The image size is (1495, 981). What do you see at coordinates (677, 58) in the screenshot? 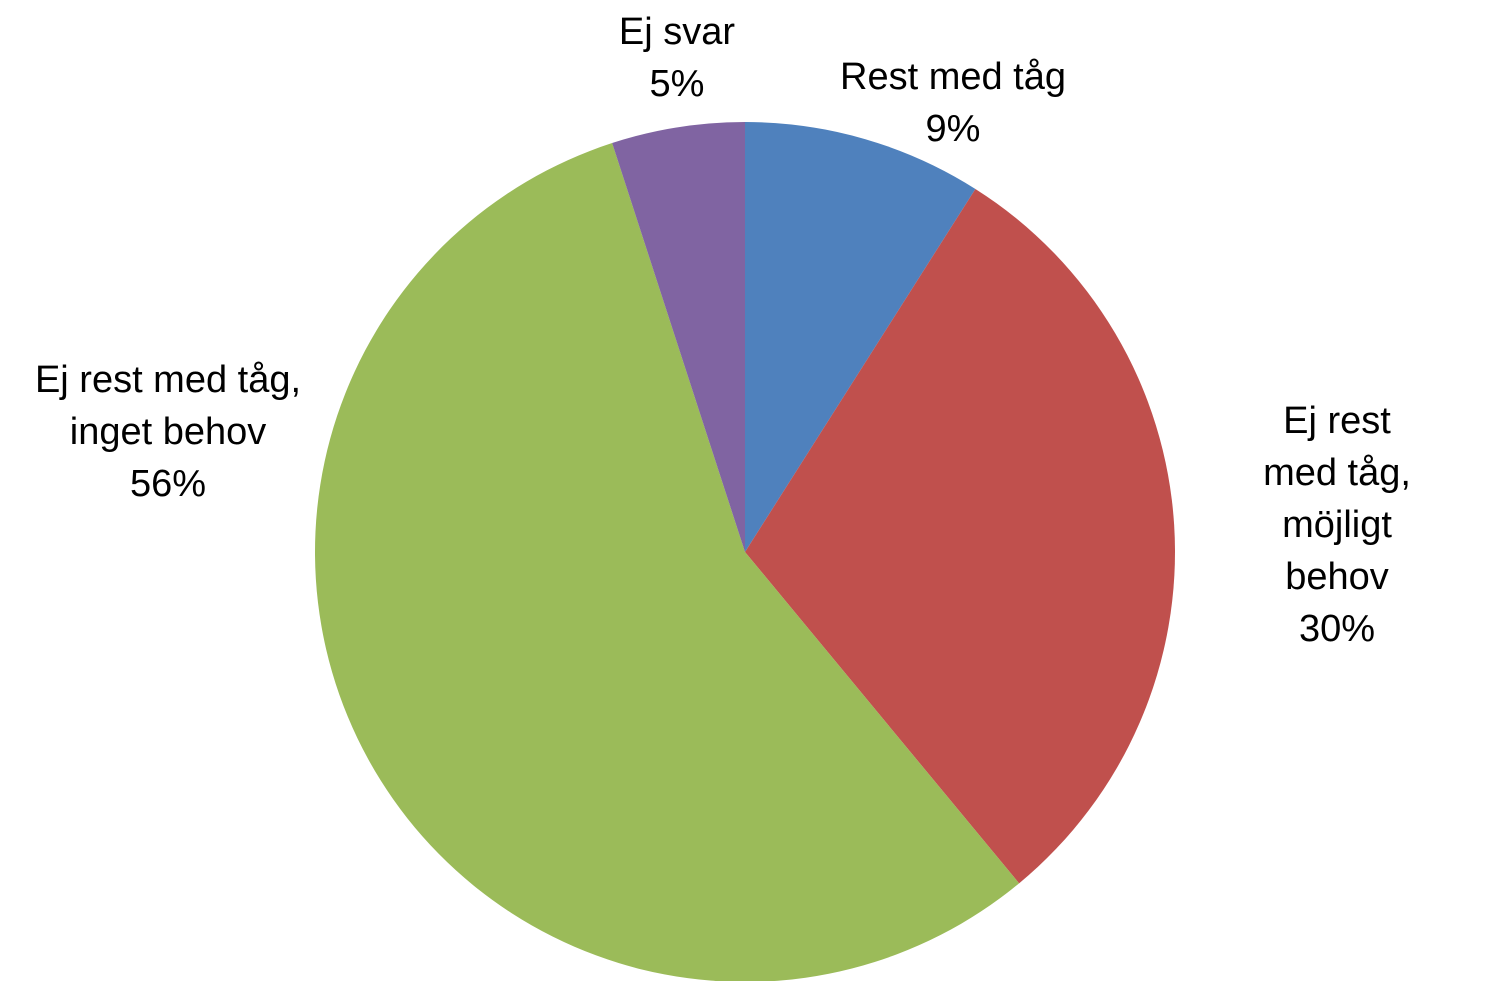
I see `slice-label: Ej svar 5%` at bounding box center [677, 58].